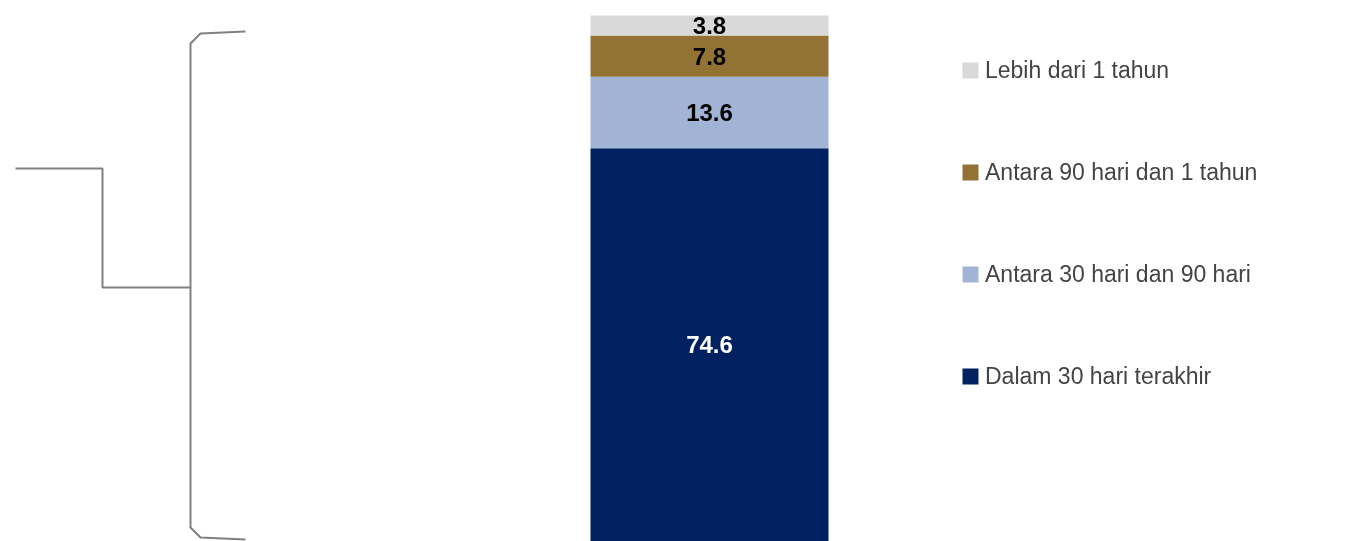 The width and height of the screenshot is (1362, 541). Describe the element at coordinates (1077, 70) in the screenshot. I see `legend-label: Lebih dari 1 tahun` at that location.